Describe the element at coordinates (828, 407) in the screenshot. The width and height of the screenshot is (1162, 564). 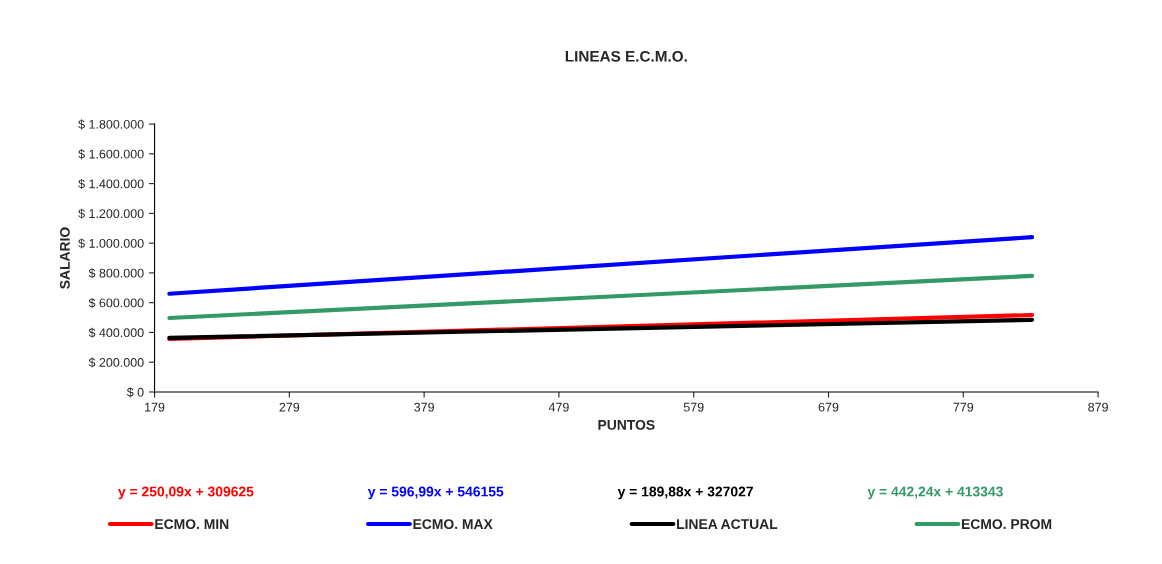
I see `x-tick-label: 679` at that location.